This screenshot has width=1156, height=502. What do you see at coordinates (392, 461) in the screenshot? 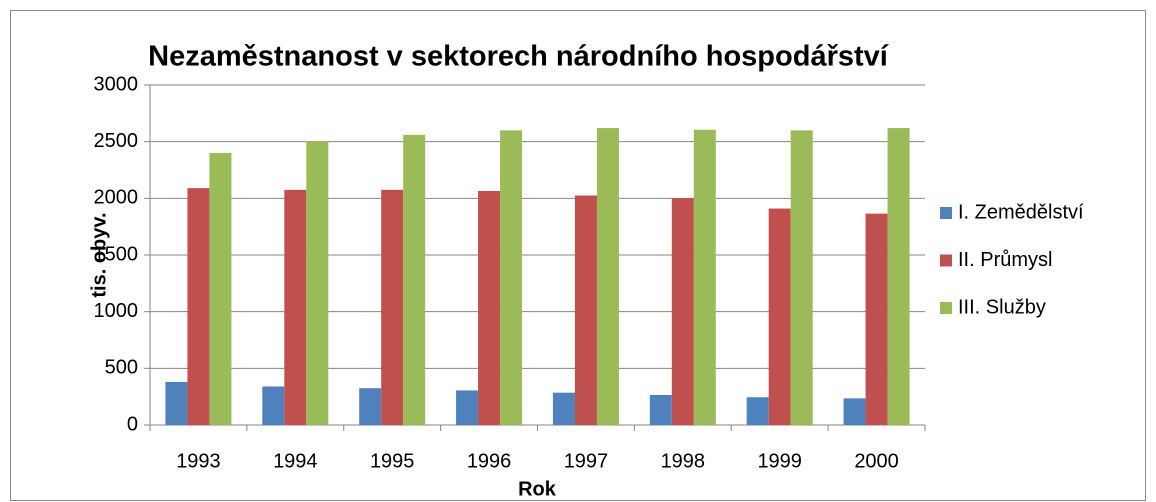
I see `x-tick-label: 1995` at bounding box center [392, 461].